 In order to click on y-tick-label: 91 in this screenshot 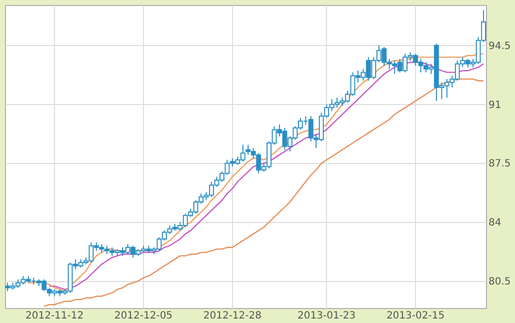, I will do `click(495, 105)`.